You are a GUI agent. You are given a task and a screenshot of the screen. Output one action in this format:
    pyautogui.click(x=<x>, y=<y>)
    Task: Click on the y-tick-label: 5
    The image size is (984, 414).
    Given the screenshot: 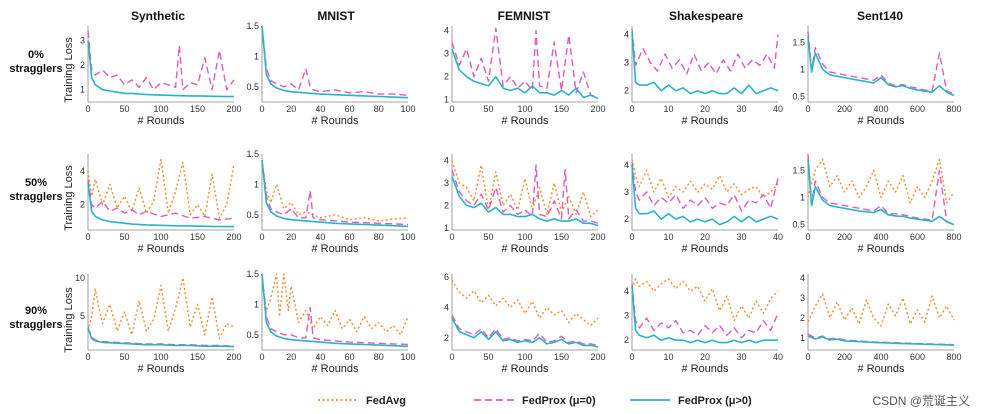 What is the action you would take?
    pyautogui.click(x=82, y=316)
    